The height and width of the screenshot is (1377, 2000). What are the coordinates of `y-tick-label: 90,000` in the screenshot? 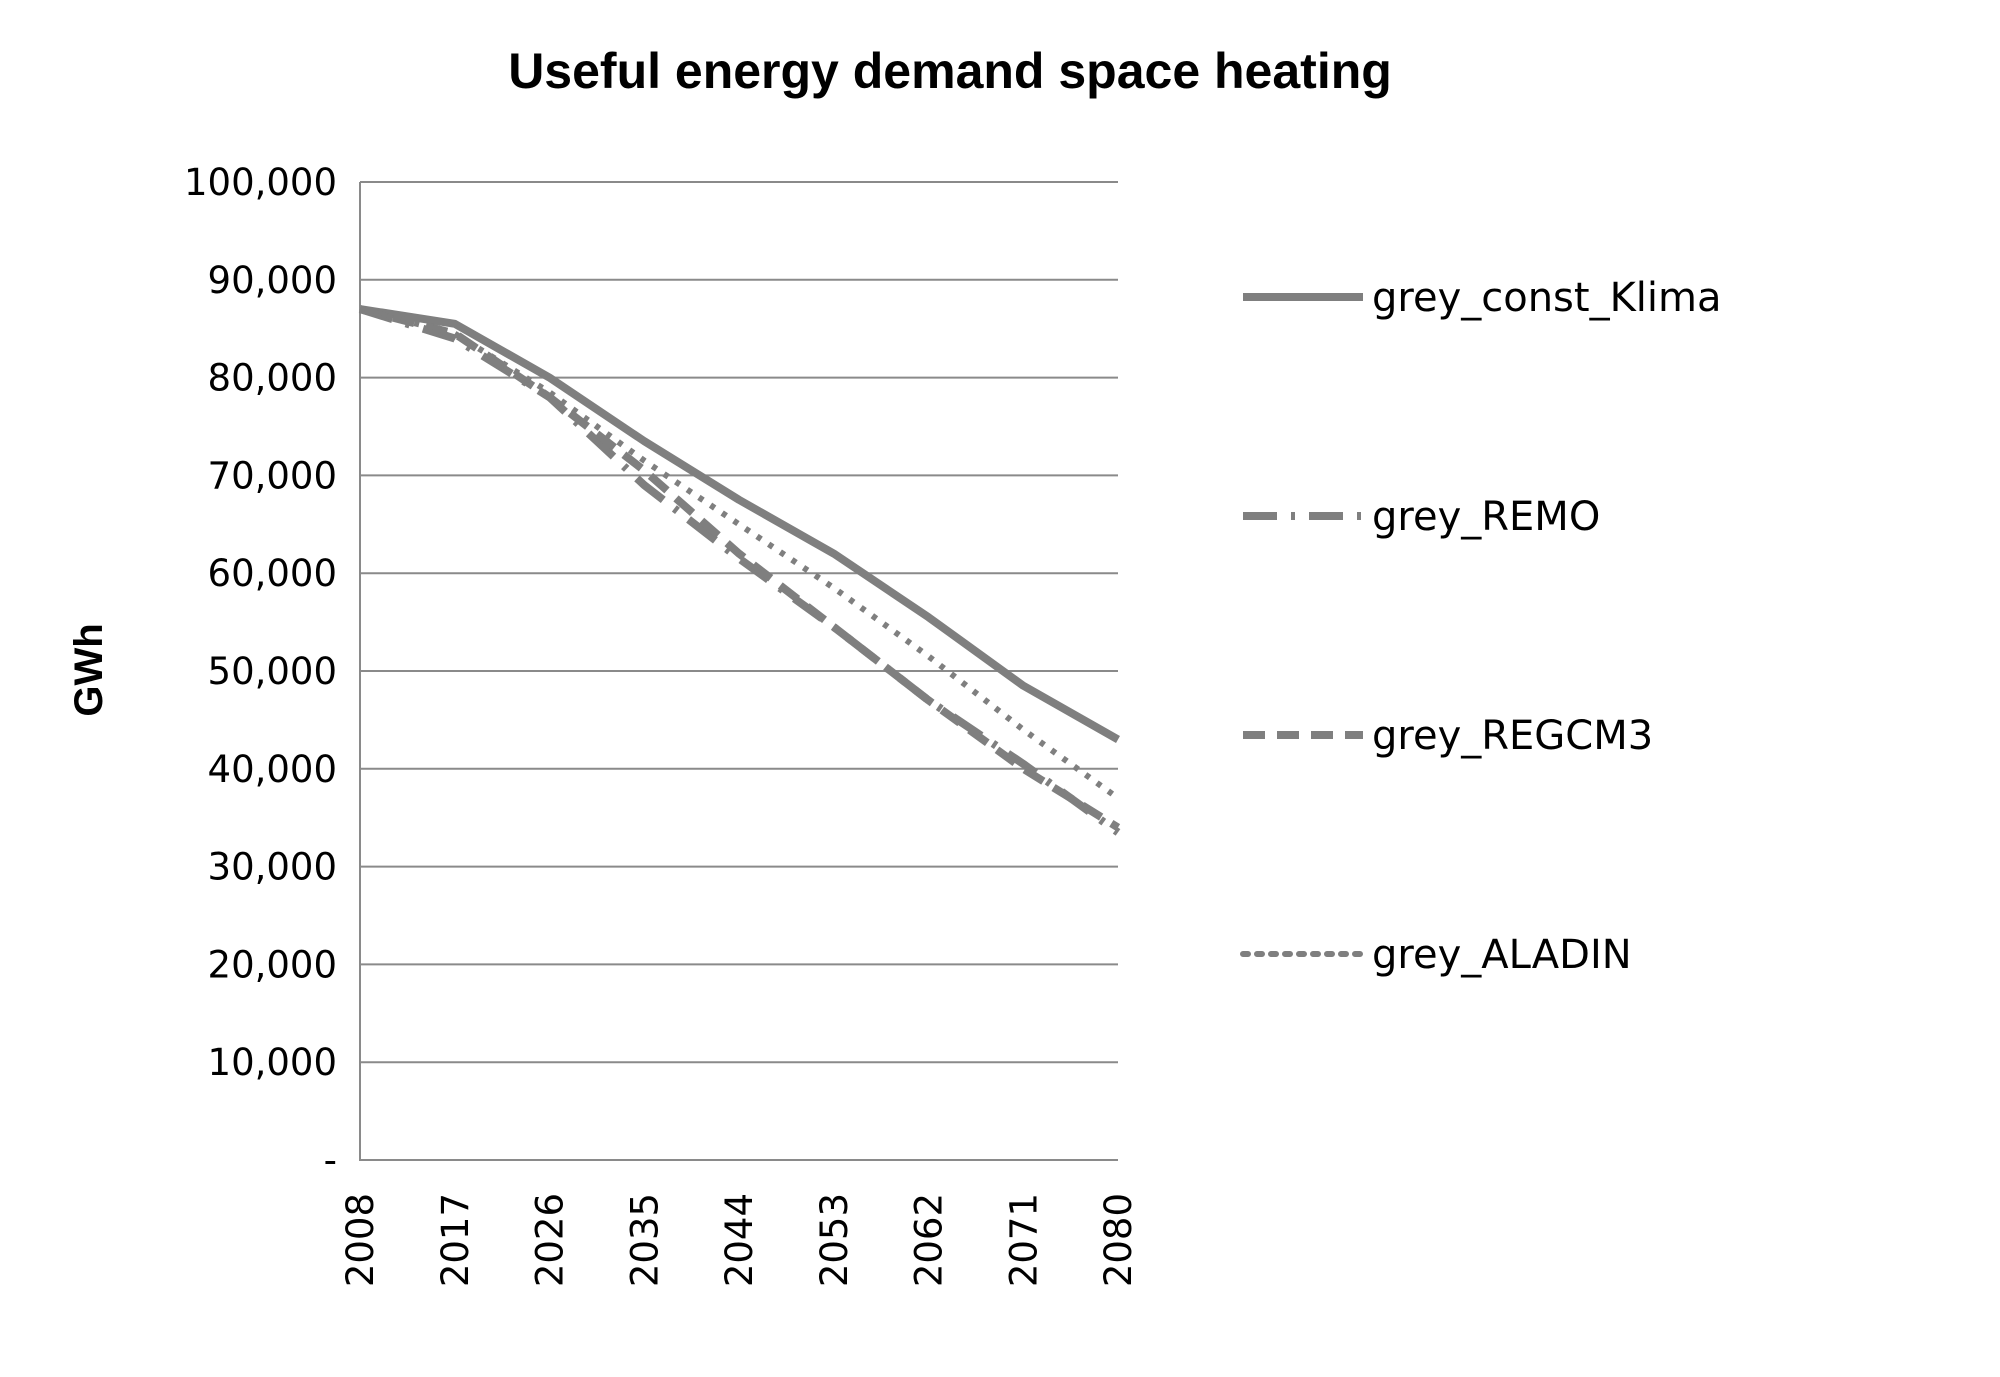 It's located at (272, 280).